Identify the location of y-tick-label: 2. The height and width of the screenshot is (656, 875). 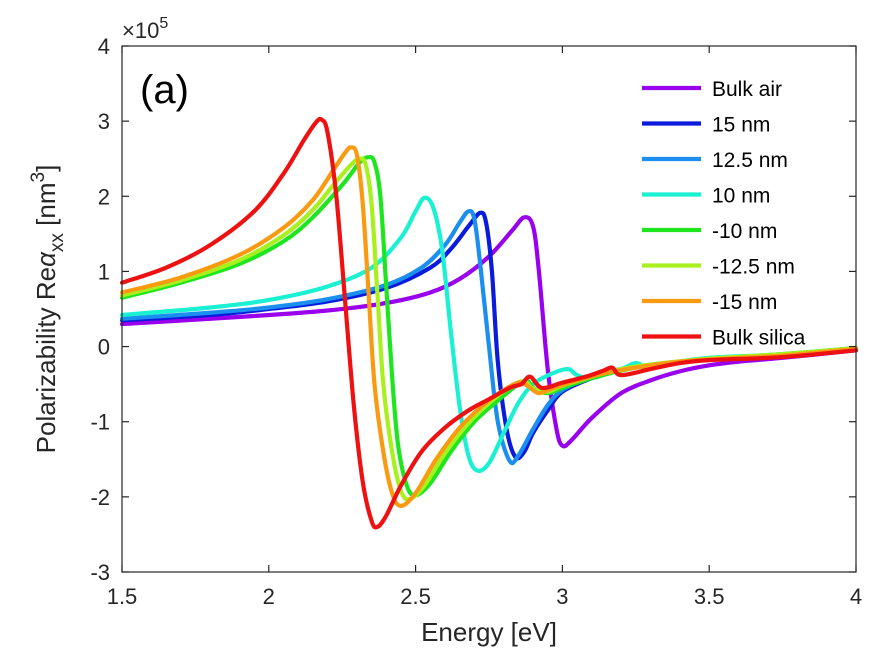
(104, 196).